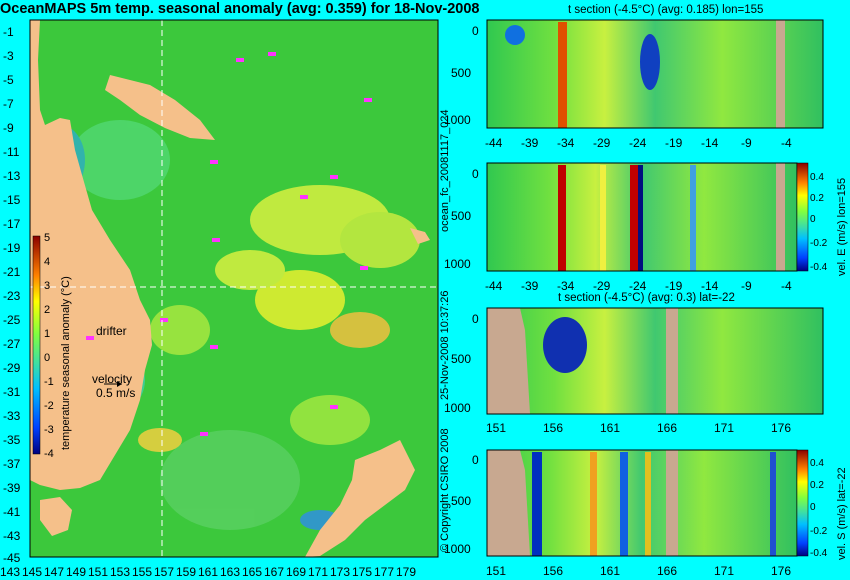 This screenshot has height=580, width=850. Describe the element at coordinates (461, 216) in the screenshot. I see `panel-2-y-tick: 500` at that location.